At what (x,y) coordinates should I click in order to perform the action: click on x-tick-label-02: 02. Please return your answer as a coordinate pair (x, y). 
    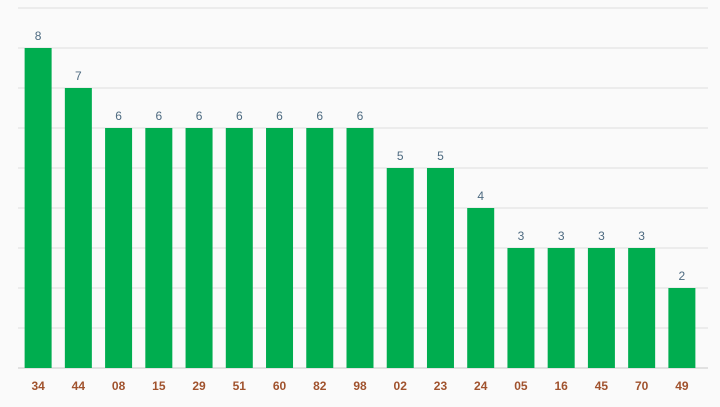
    Looking at the image, I should click on (401, 386).